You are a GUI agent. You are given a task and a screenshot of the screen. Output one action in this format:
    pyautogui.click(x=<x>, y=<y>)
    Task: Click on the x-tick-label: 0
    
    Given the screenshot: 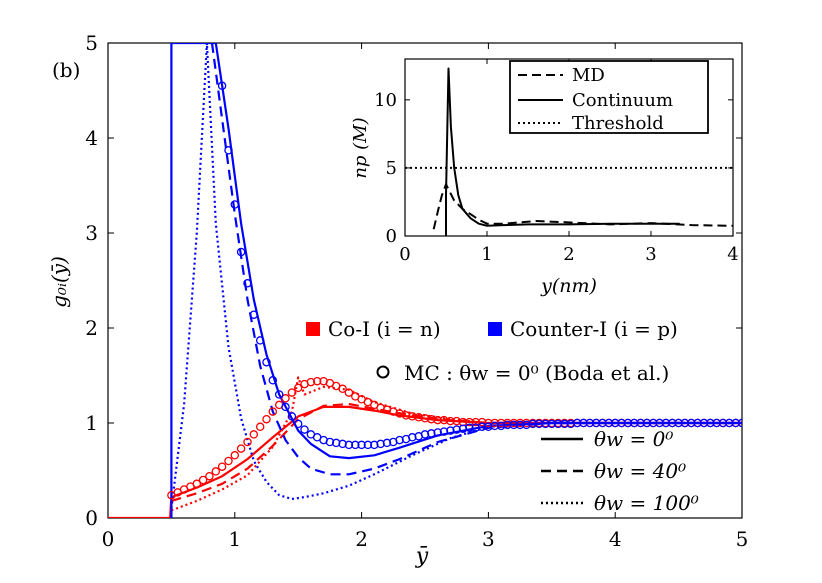 What is the action you would take?
    pyautogui.click(x=108, y=539)
    